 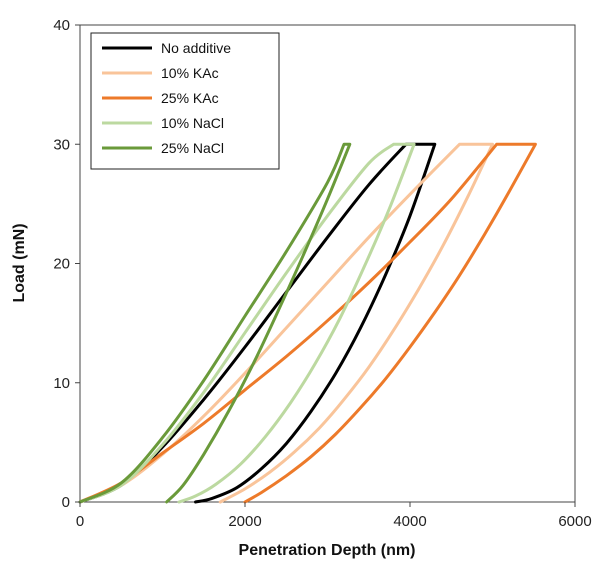 I want to click on x-axis-title: Penetration Depth (nm), so click(x=327, y=550).